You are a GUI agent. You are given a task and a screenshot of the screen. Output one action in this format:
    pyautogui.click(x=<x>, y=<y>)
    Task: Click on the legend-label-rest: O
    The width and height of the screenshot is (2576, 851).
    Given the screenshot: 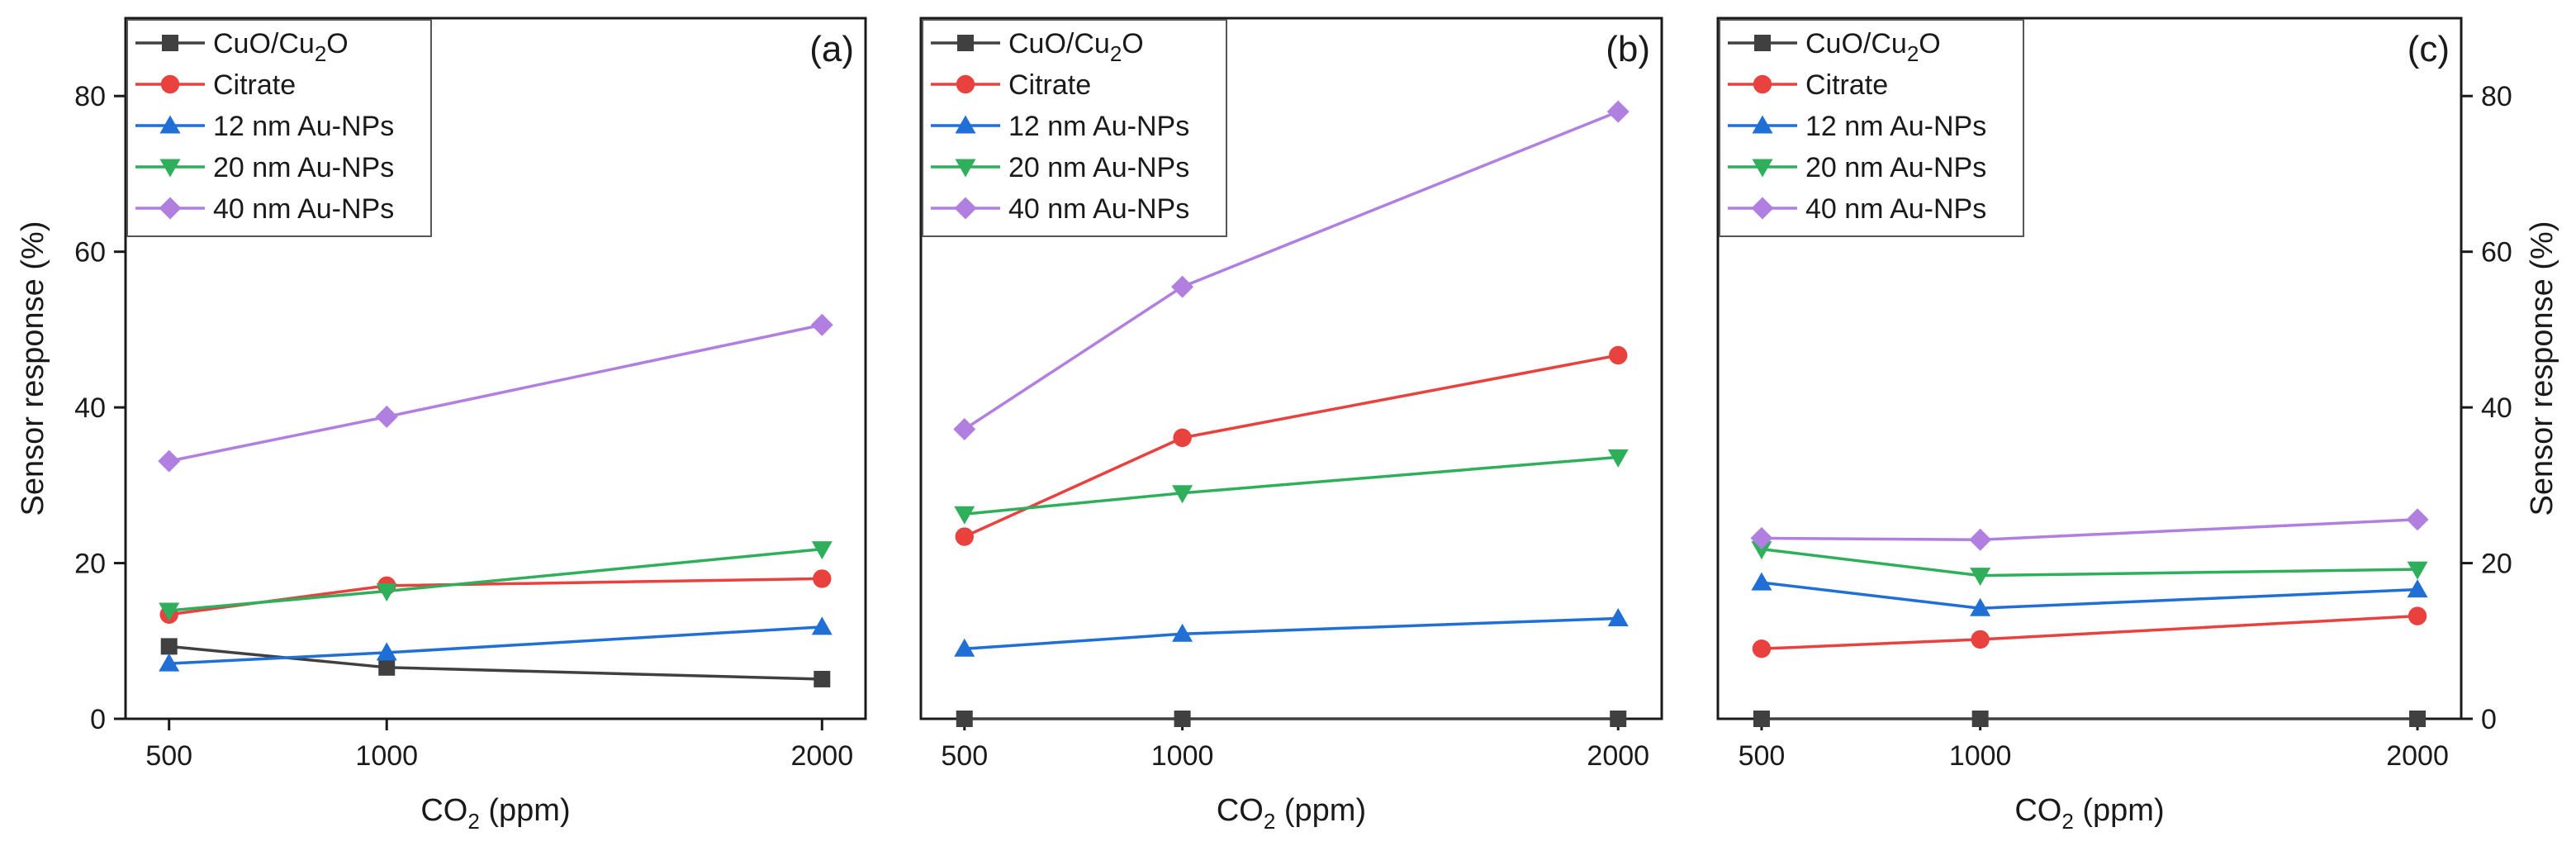 What is the action you would take?
    pyautogui.click(x=337, y=43)
    